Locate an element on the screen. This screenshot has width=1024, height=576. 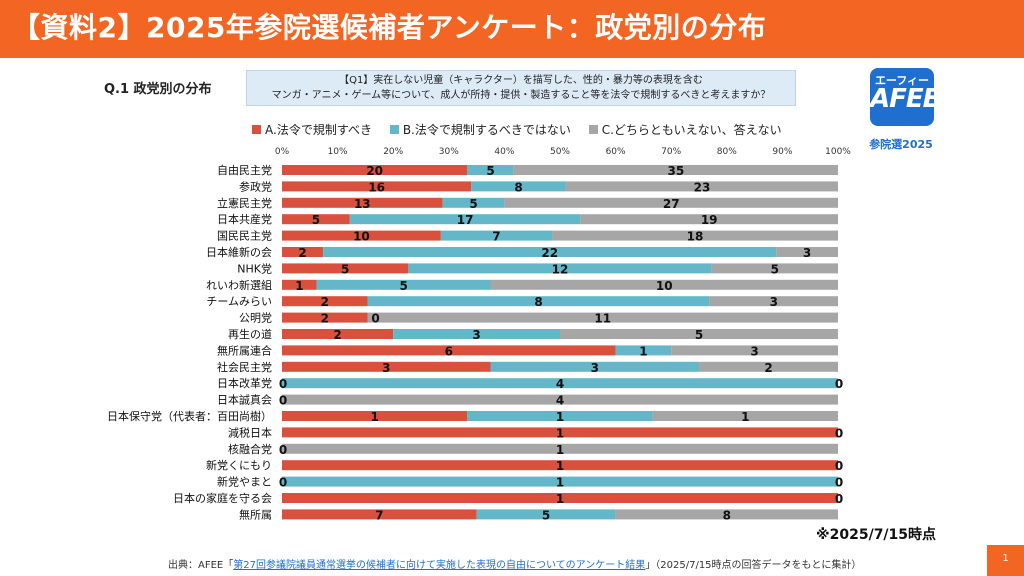
data-label-c: 2 is located at coordinates (768, 368).